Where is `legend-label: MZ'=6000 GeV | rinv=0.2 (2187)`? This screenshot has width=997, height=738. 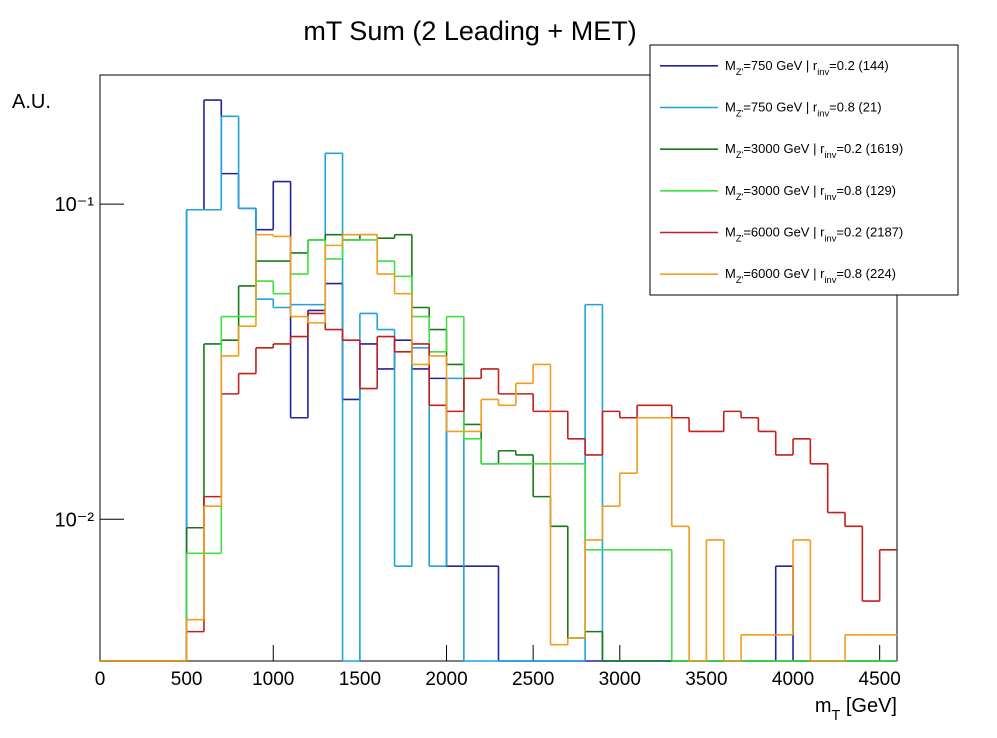 legend-label: MZ'=6000 GeV | rinv=0.2 (2187) is located at coordinates (814, 234).